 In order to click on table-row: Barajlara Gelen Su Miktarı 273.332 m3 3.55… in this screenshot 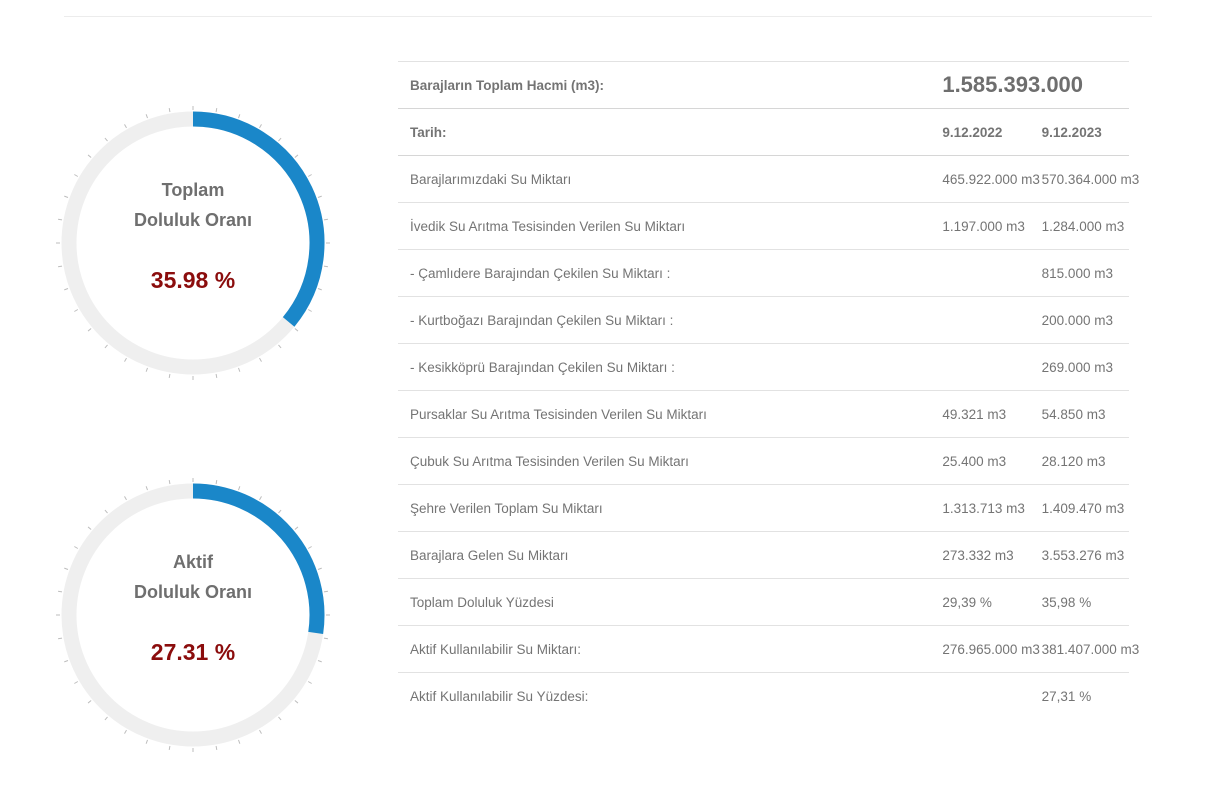, I will do `click(763, 555)`.